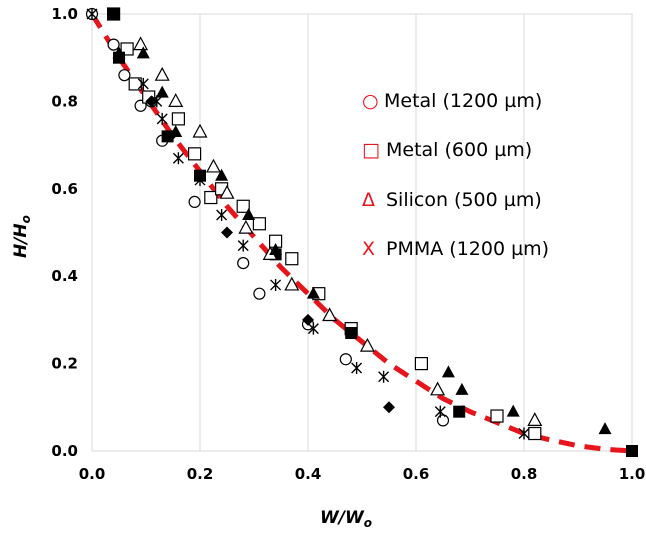  I want to click on y-axis-title-main: H/H, so click(21, 240).